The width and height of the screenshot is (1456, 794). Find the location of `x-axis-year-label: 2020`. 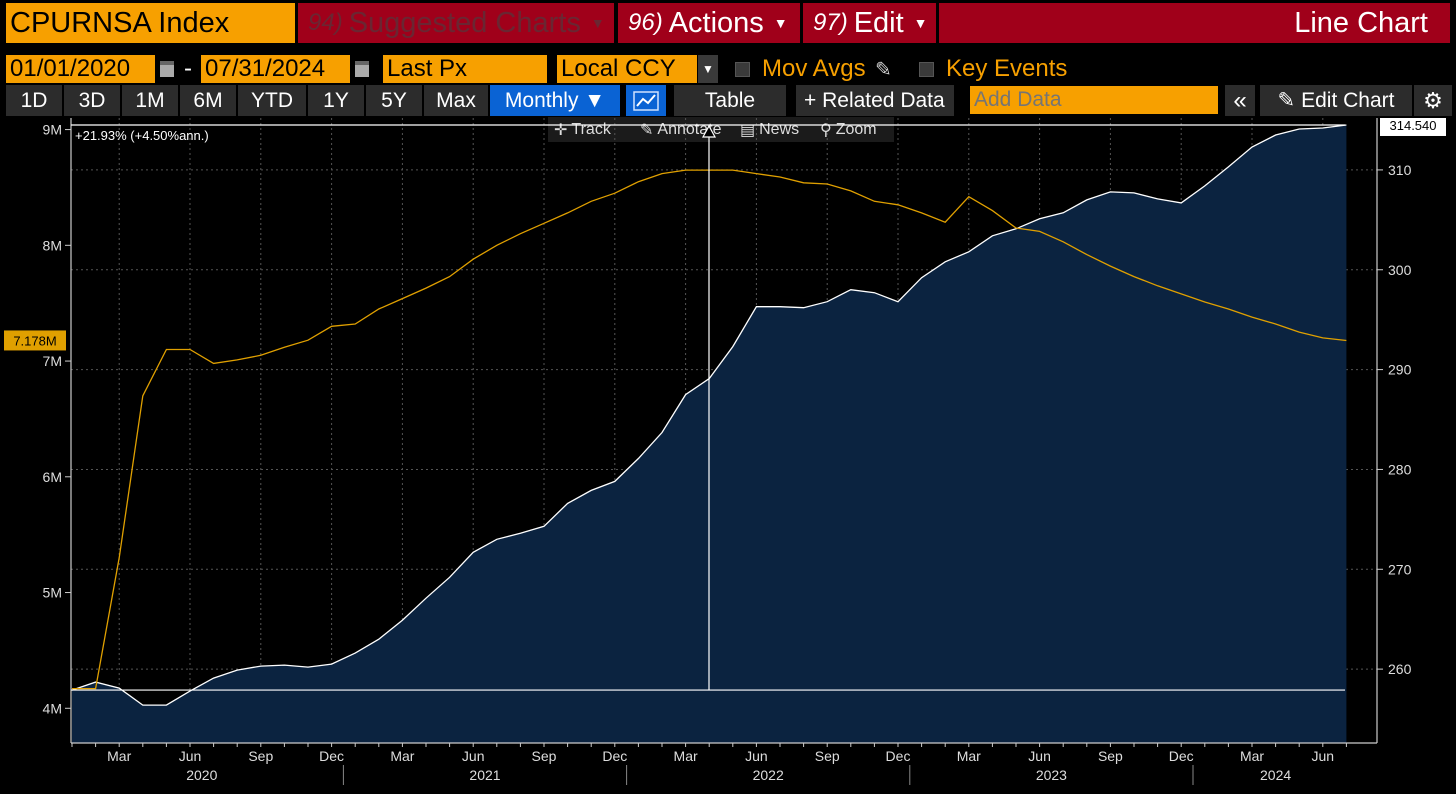

x-axis-year-label: 2020 is located at coordinates (201, 775).